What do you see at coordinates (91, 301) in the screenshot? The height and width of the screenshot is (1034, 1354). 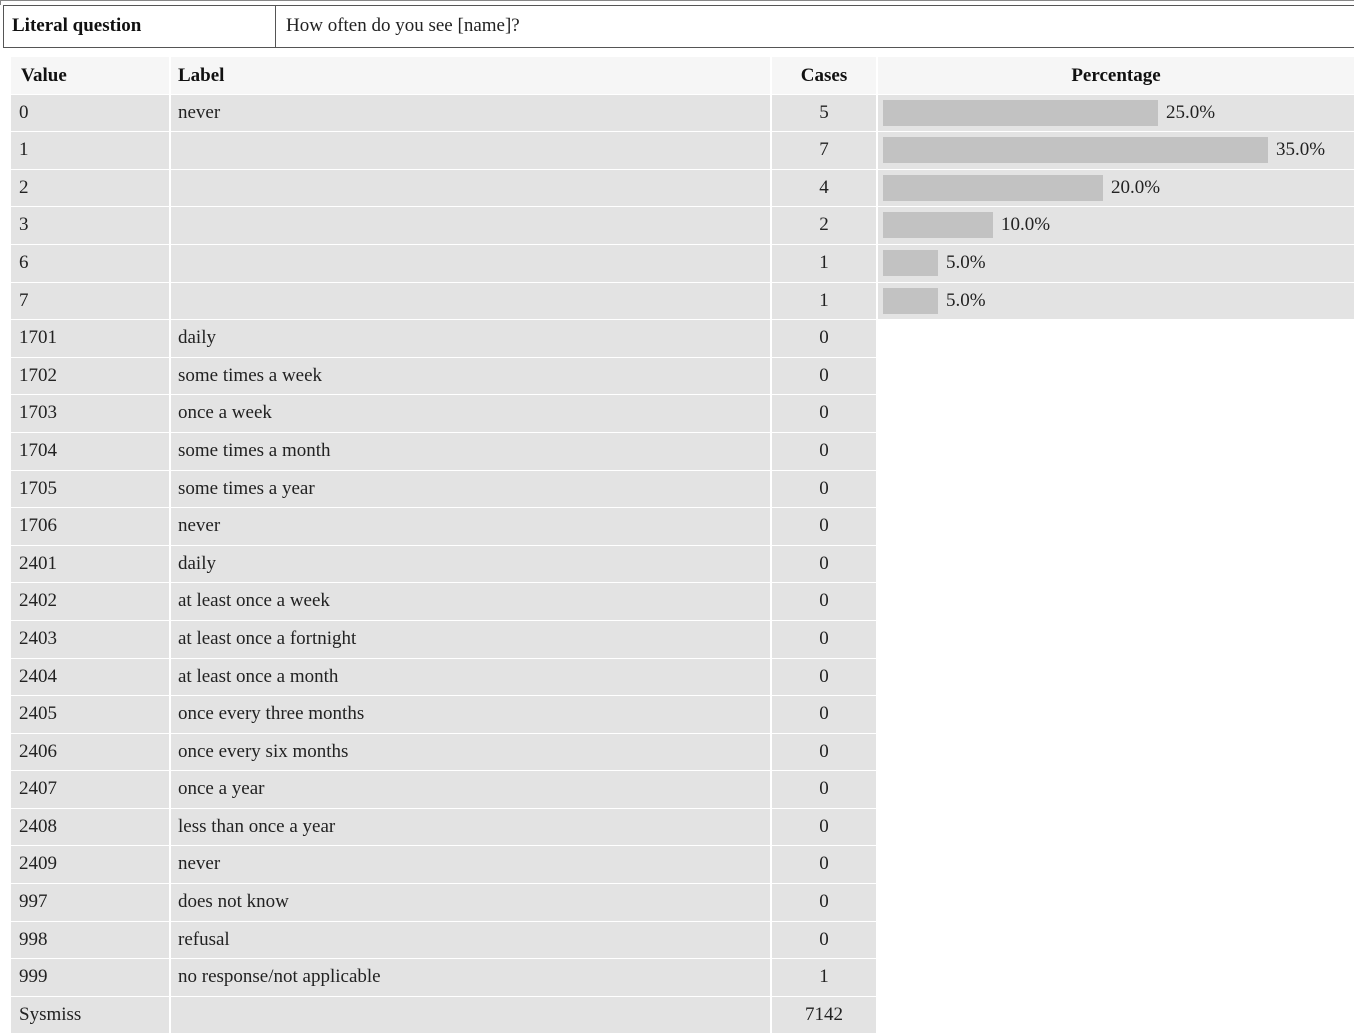 I see `row-value: 7` at bounding box center [91, 301].